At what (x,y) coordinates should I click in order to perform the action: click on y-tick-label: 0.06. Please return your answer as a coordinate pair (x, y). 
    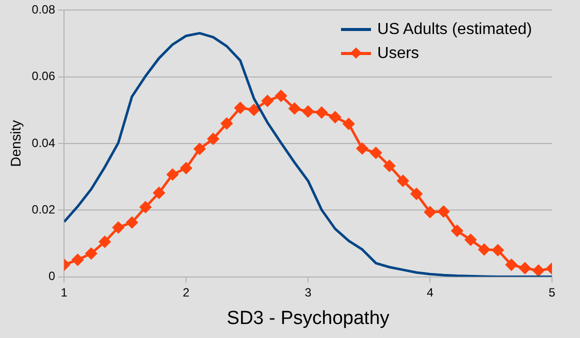
    Looking at the image, I should click on (44, 76).